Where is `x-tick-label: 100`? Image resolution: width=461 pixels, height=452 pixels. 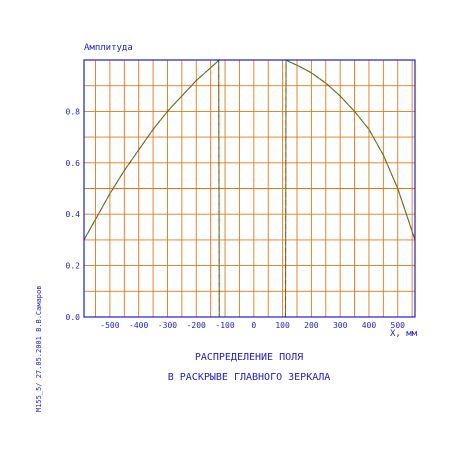 x-tick-label: 100 is located at coordinates (282, 325).